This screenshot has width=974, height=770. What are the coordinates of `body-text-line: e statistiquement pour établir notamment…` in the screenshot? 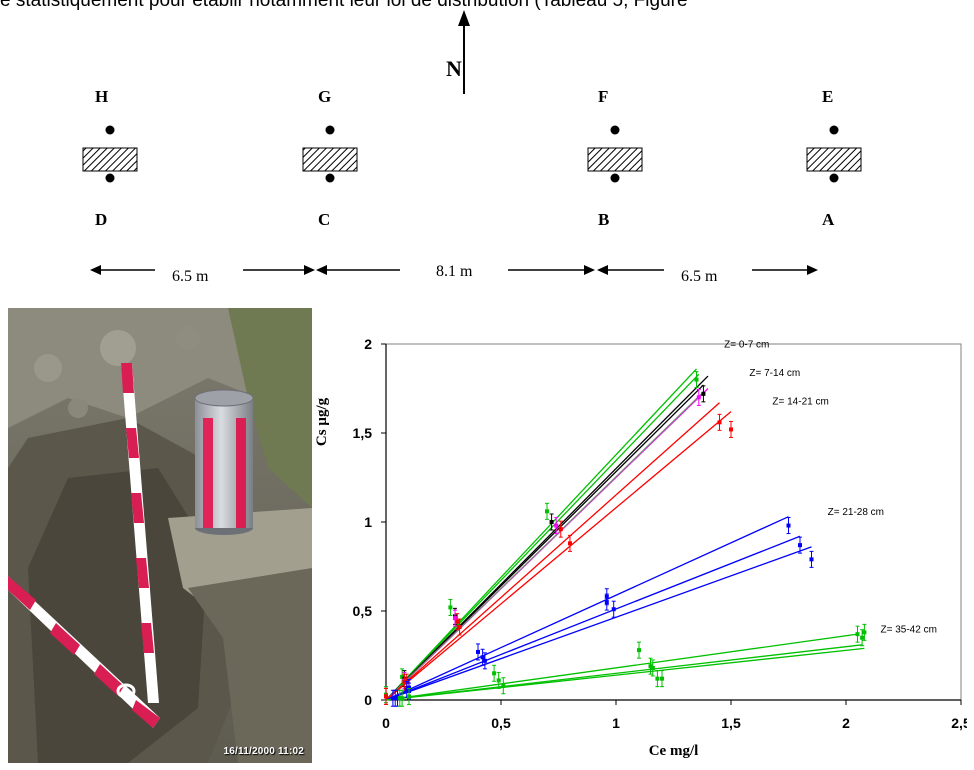 It's located at (344, 5).